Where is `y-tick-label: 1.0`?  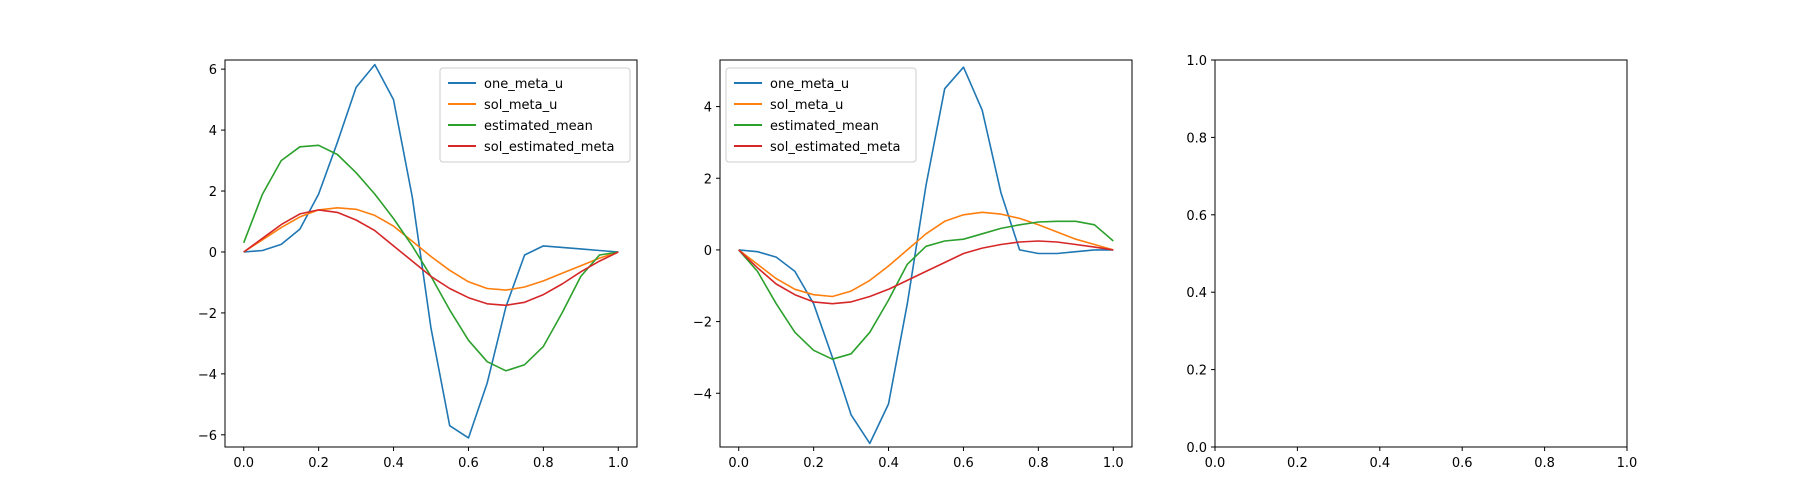
y-tick-label: 1.0 is located at coordinates (1196, 61).